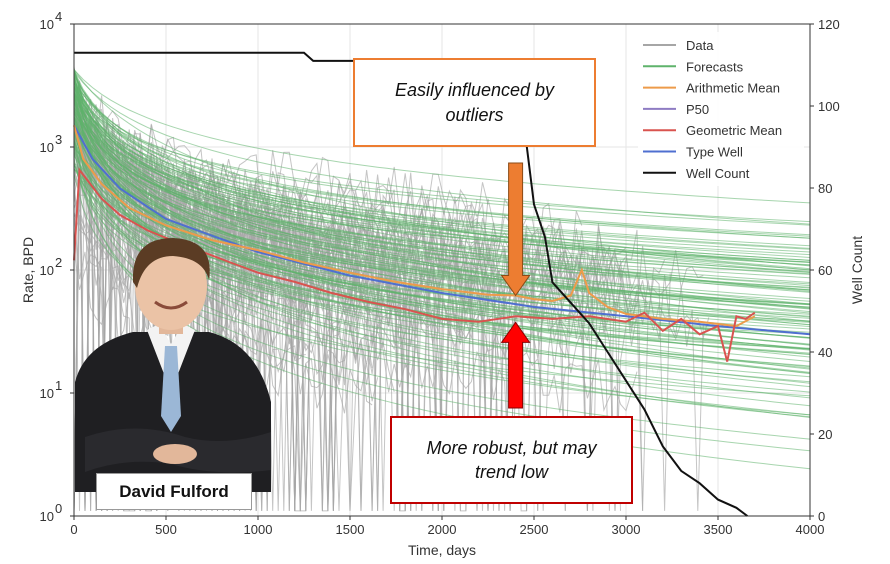 The height and width of the screenshot is (564, 890). Describe the element at coordinates (258, 529) in the screenshot. I see `x-tick-label: 1000` at that location.